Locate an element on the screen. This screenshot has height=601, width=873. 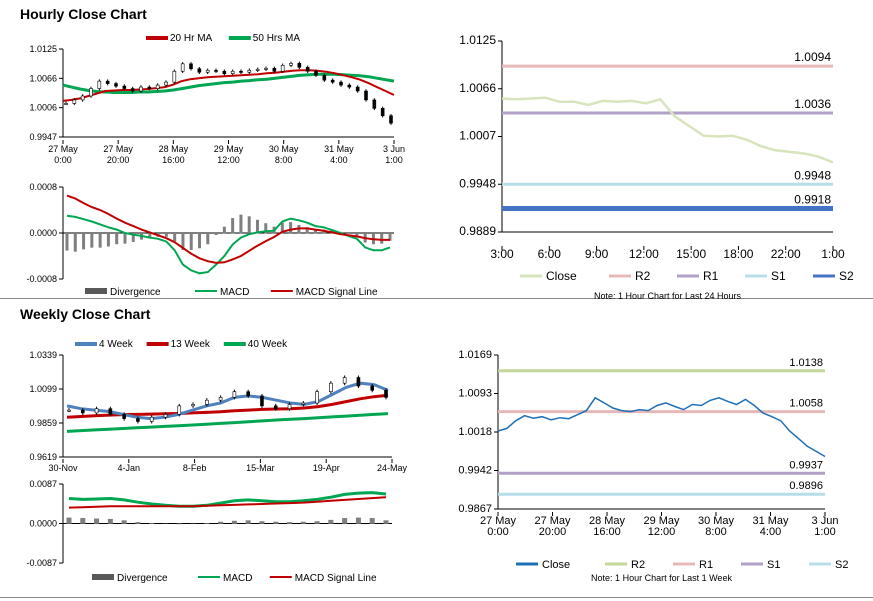
weekly-macd-line is located at coordinates (227, 499).